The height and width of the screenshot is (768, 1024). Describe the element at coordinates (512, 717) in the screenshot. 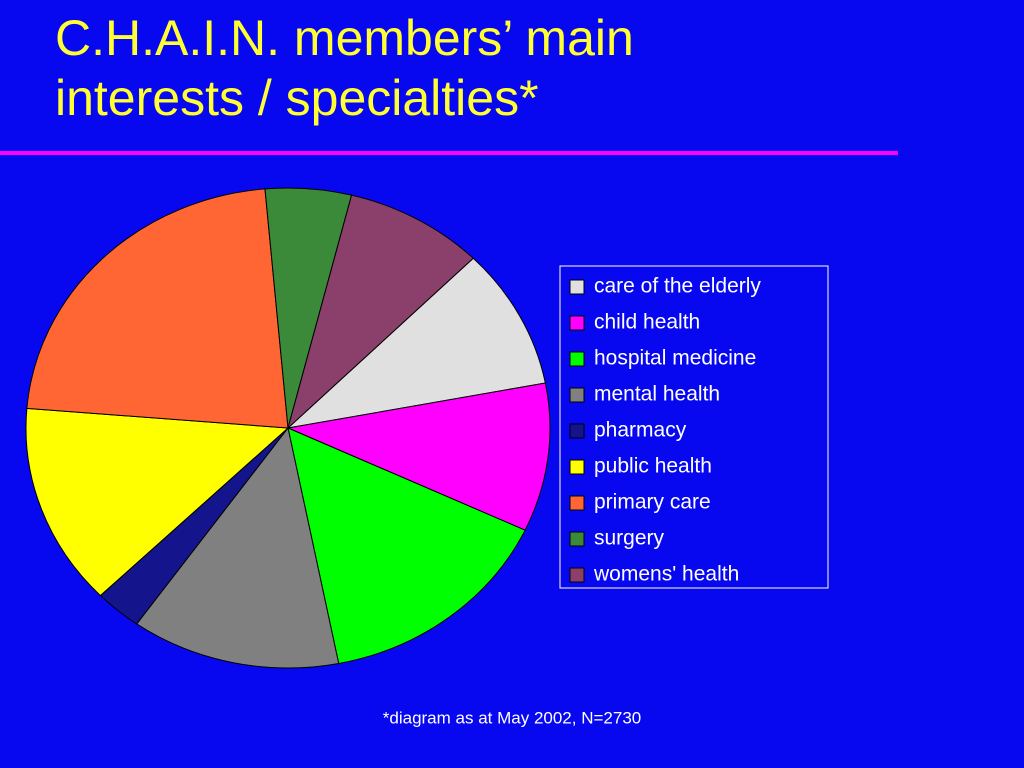

I see `footnote: *diagram as at May 2002, N=2730` at that location.